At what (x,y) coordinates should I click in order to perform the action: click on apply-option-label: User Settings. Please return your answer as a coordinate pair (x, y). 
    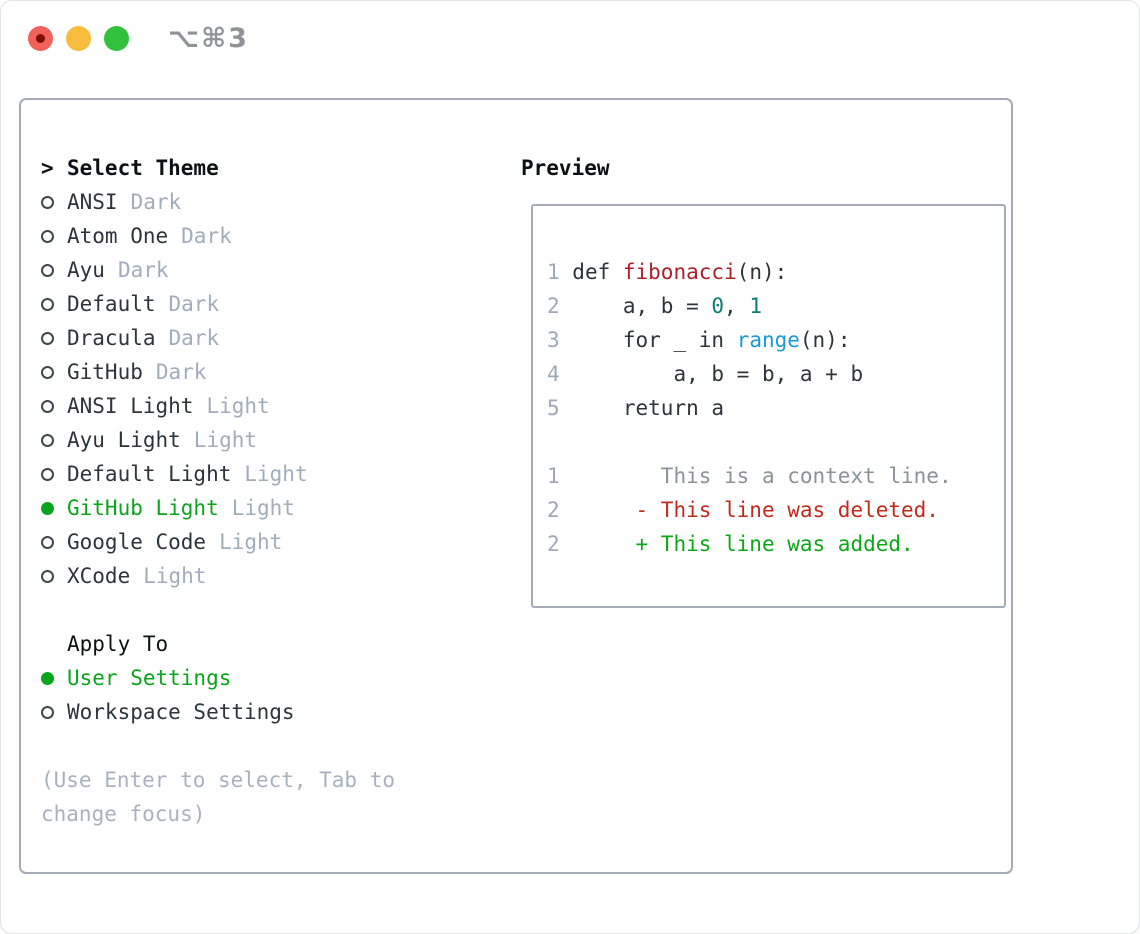
    Looking at the image, I should click on (149, 678).